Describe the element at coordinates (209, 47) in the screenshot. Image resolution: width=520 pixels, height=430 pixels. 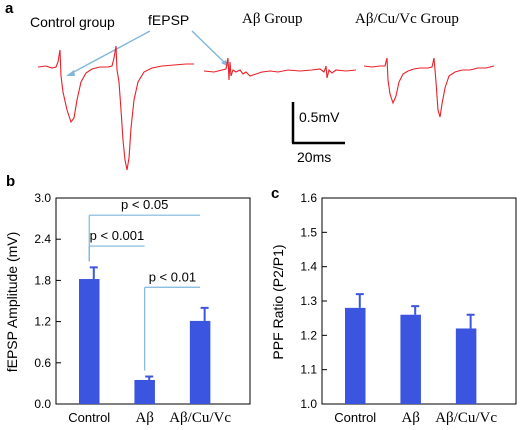
I see `fepsp-callout-line-right` at that location.